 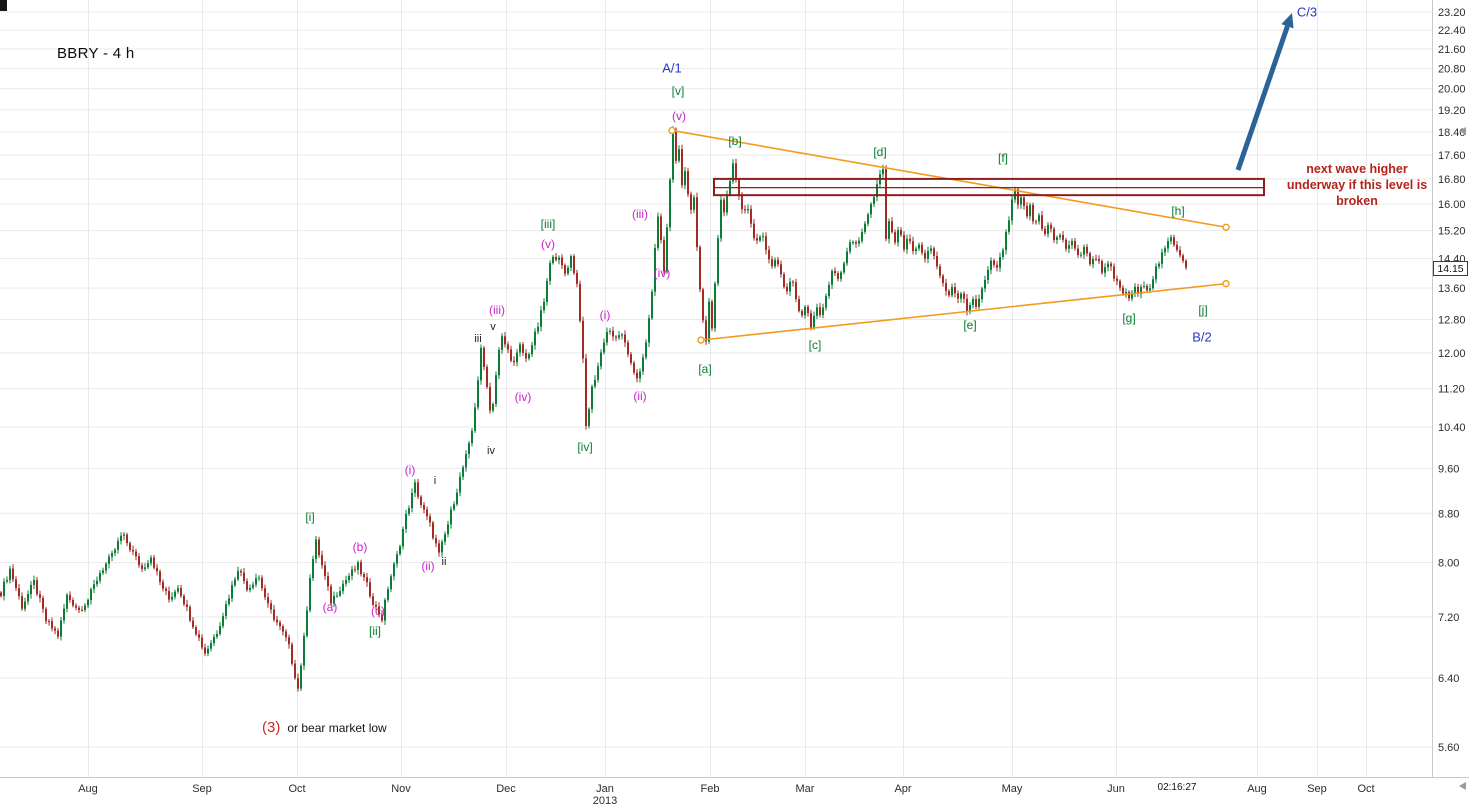 I want to click on svg-text: Dec, so click(x=506, y=789).